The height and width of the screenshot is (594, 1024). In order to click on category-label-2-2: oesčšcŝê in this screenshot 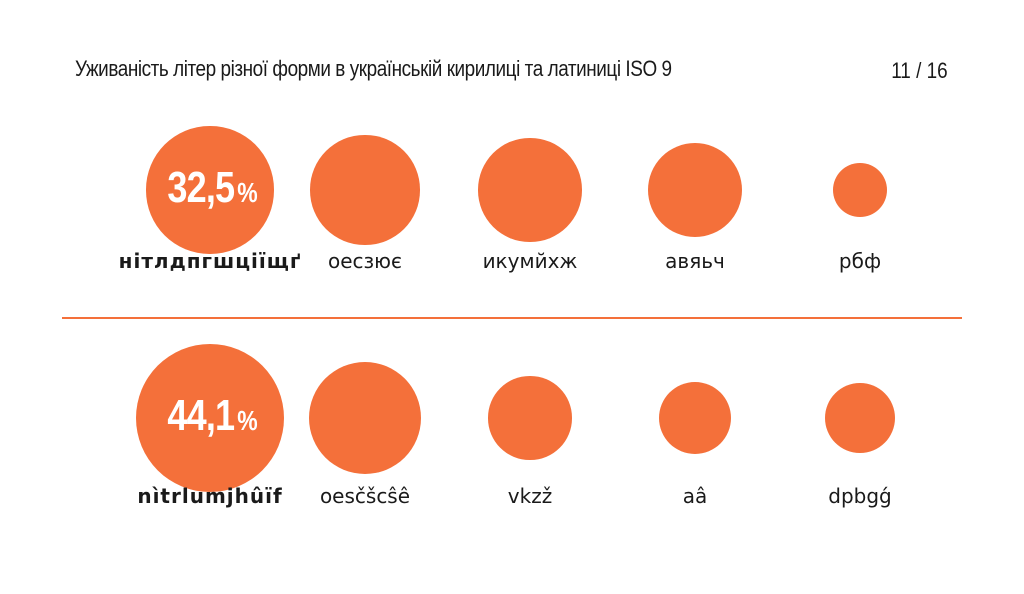, I will do `click(365, 496)`.